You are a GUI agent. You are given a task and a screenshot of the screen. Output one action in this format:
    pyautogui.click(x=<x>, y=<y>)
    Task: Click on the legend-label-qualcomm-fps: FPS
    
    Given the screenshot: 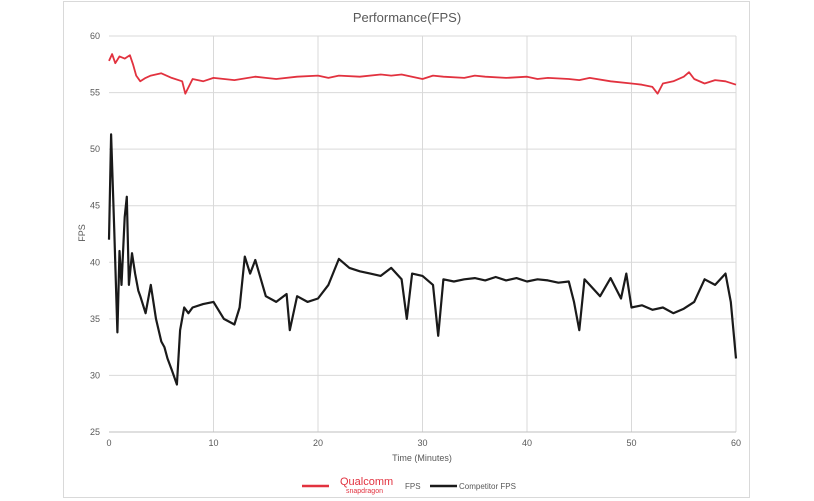 What is the action you would take?
    pyautogui.click(x=413, y=486)
    